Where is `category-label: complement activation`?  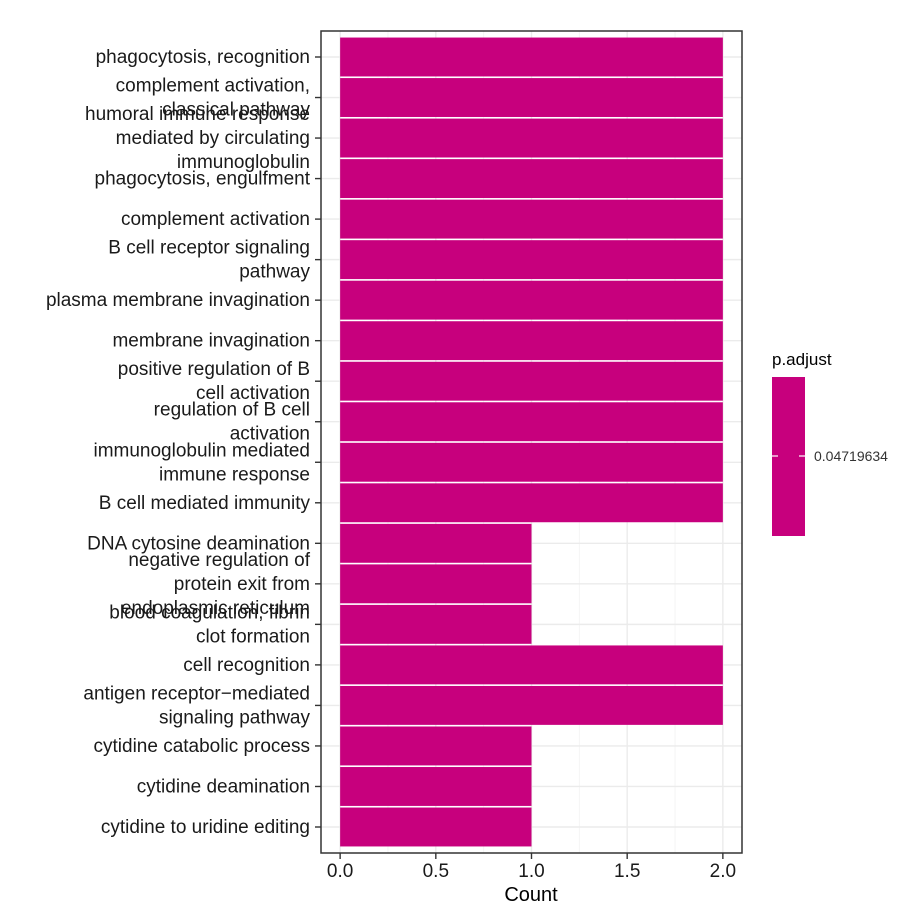 category-label: complement activation is located at coordinates (215, 219).